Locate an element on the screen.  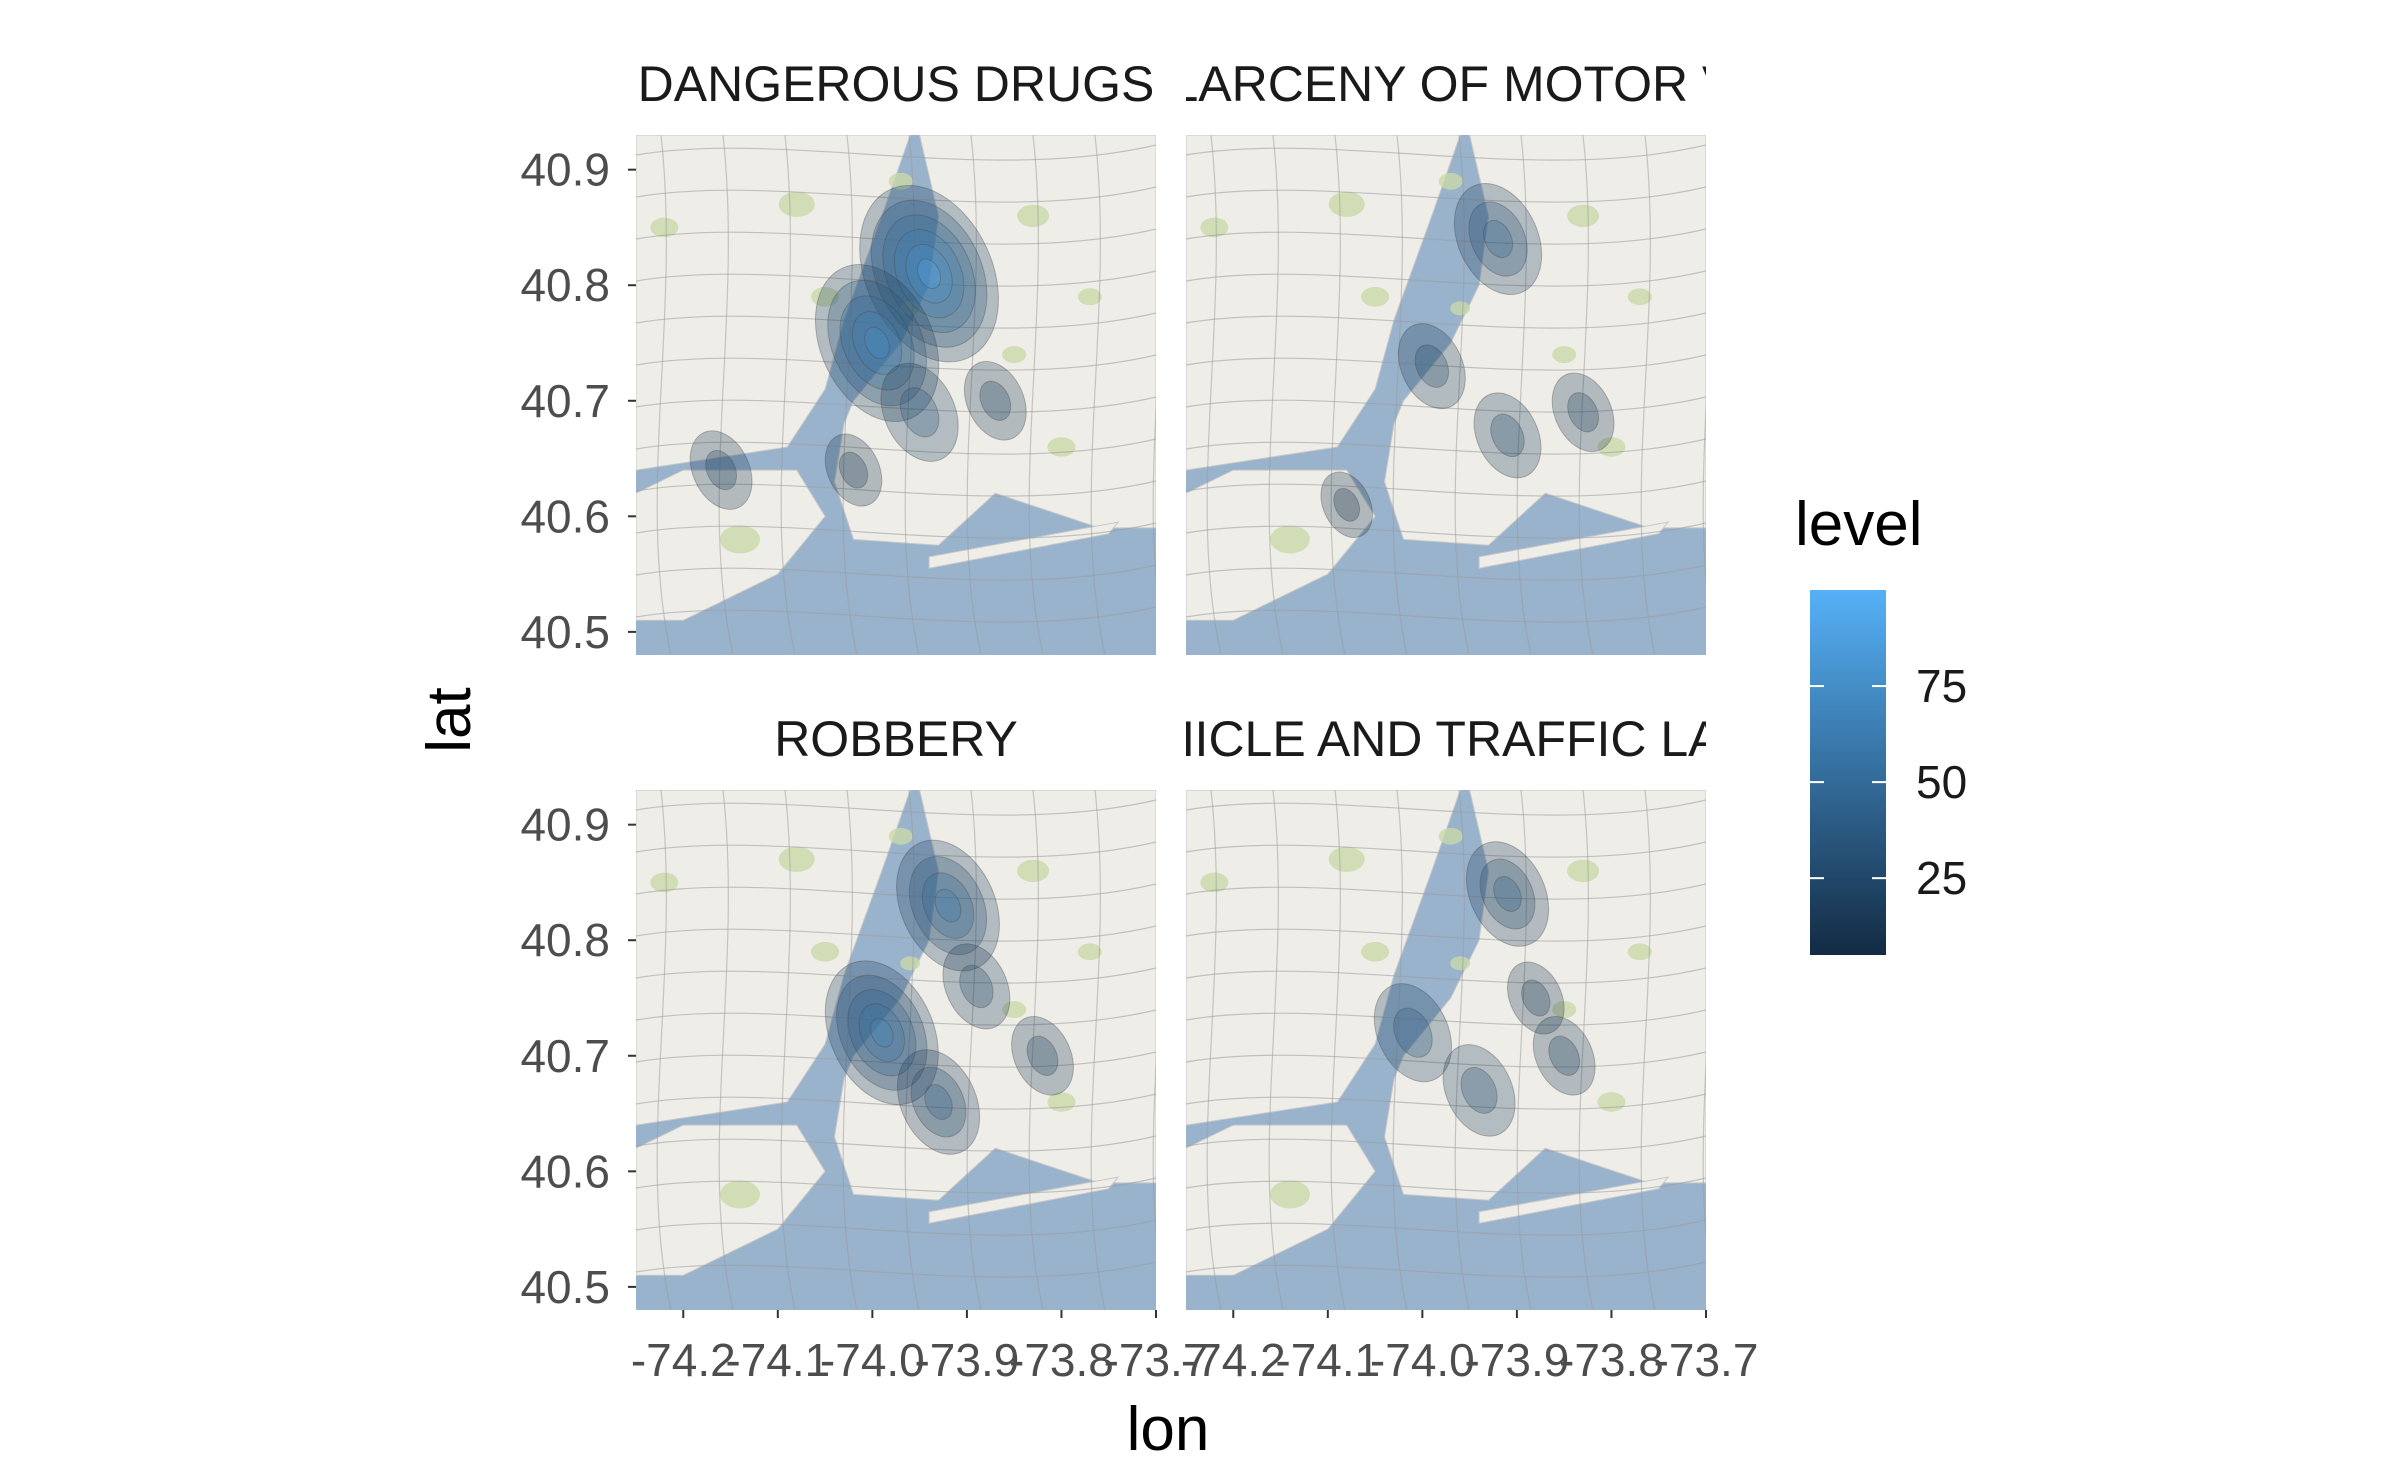
facet-panel: VEHICLE AND TRAFFIC LAWS is located at coordinates (1446, 1010).